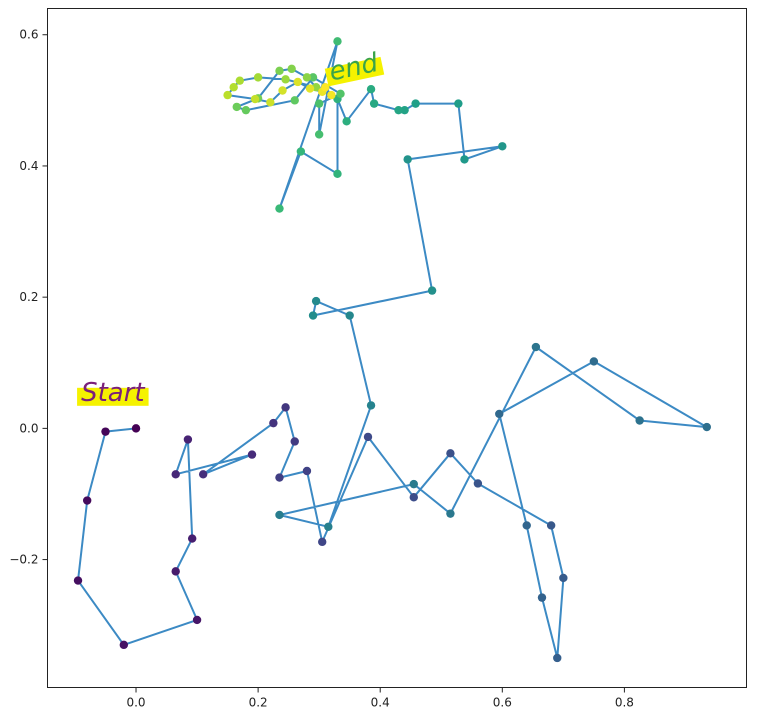 The height and width of the screenshot is (722, 757). What do you see at coordinates (28, 428) in the screenshot?
I see `y-tick-label: 0.0` at bounding box center [28, 428].